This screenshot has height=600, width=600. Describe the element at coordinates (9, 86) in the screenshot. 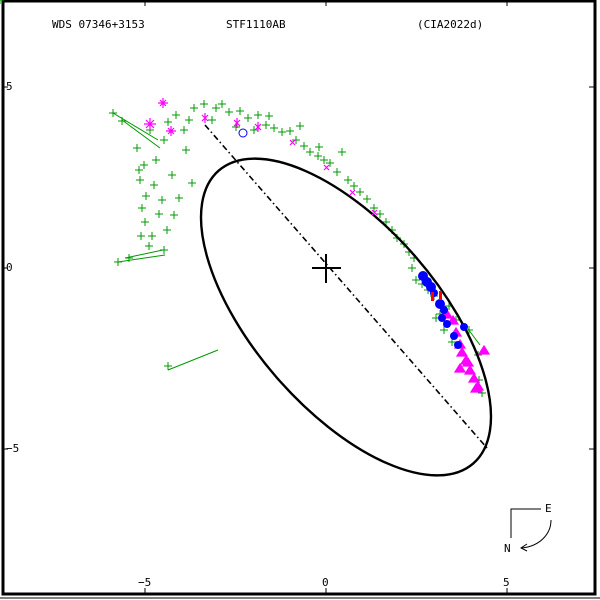

I see `y-tick-label-5: 5` at that location.